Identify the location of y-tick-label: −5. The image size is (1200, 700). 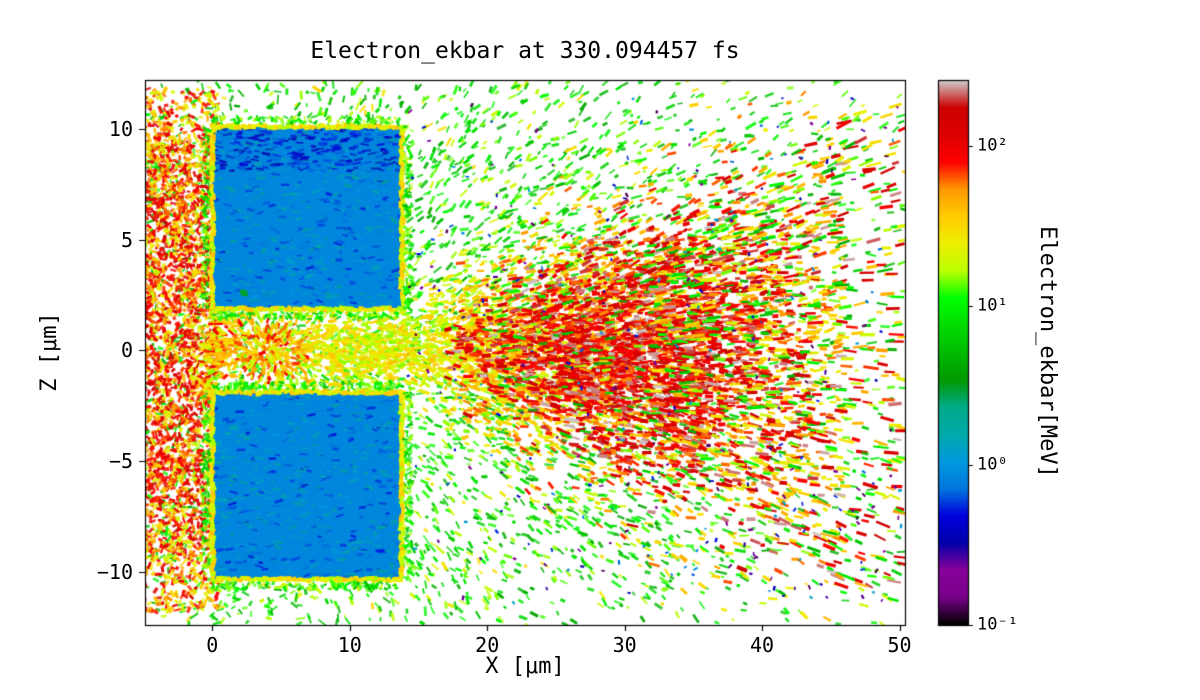
(120, 461).